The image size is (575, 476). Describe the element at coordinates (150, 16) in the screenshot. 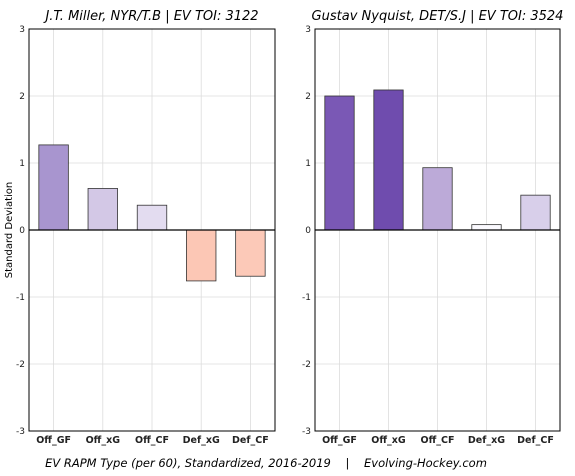

I see `panel-title: J.T. Miller, NYR/T.B | EV TOI: 3122` at that location.